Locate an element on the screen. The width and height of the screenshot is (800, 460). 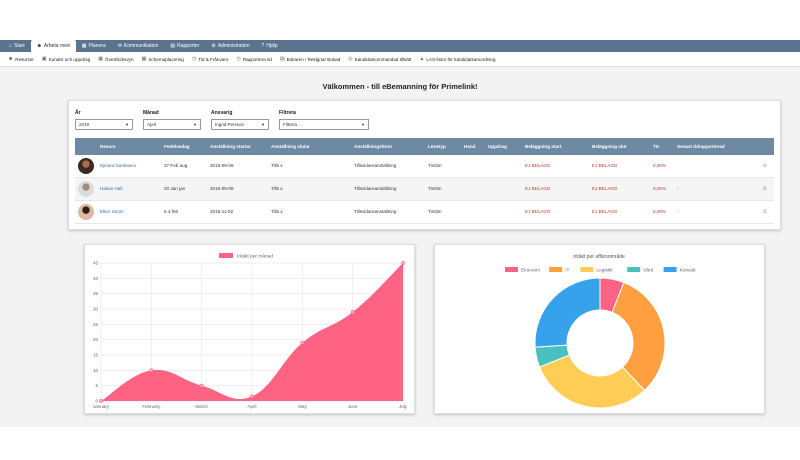
filter-select: Filtrera ... ▼ is located at coordinates (324, 124).